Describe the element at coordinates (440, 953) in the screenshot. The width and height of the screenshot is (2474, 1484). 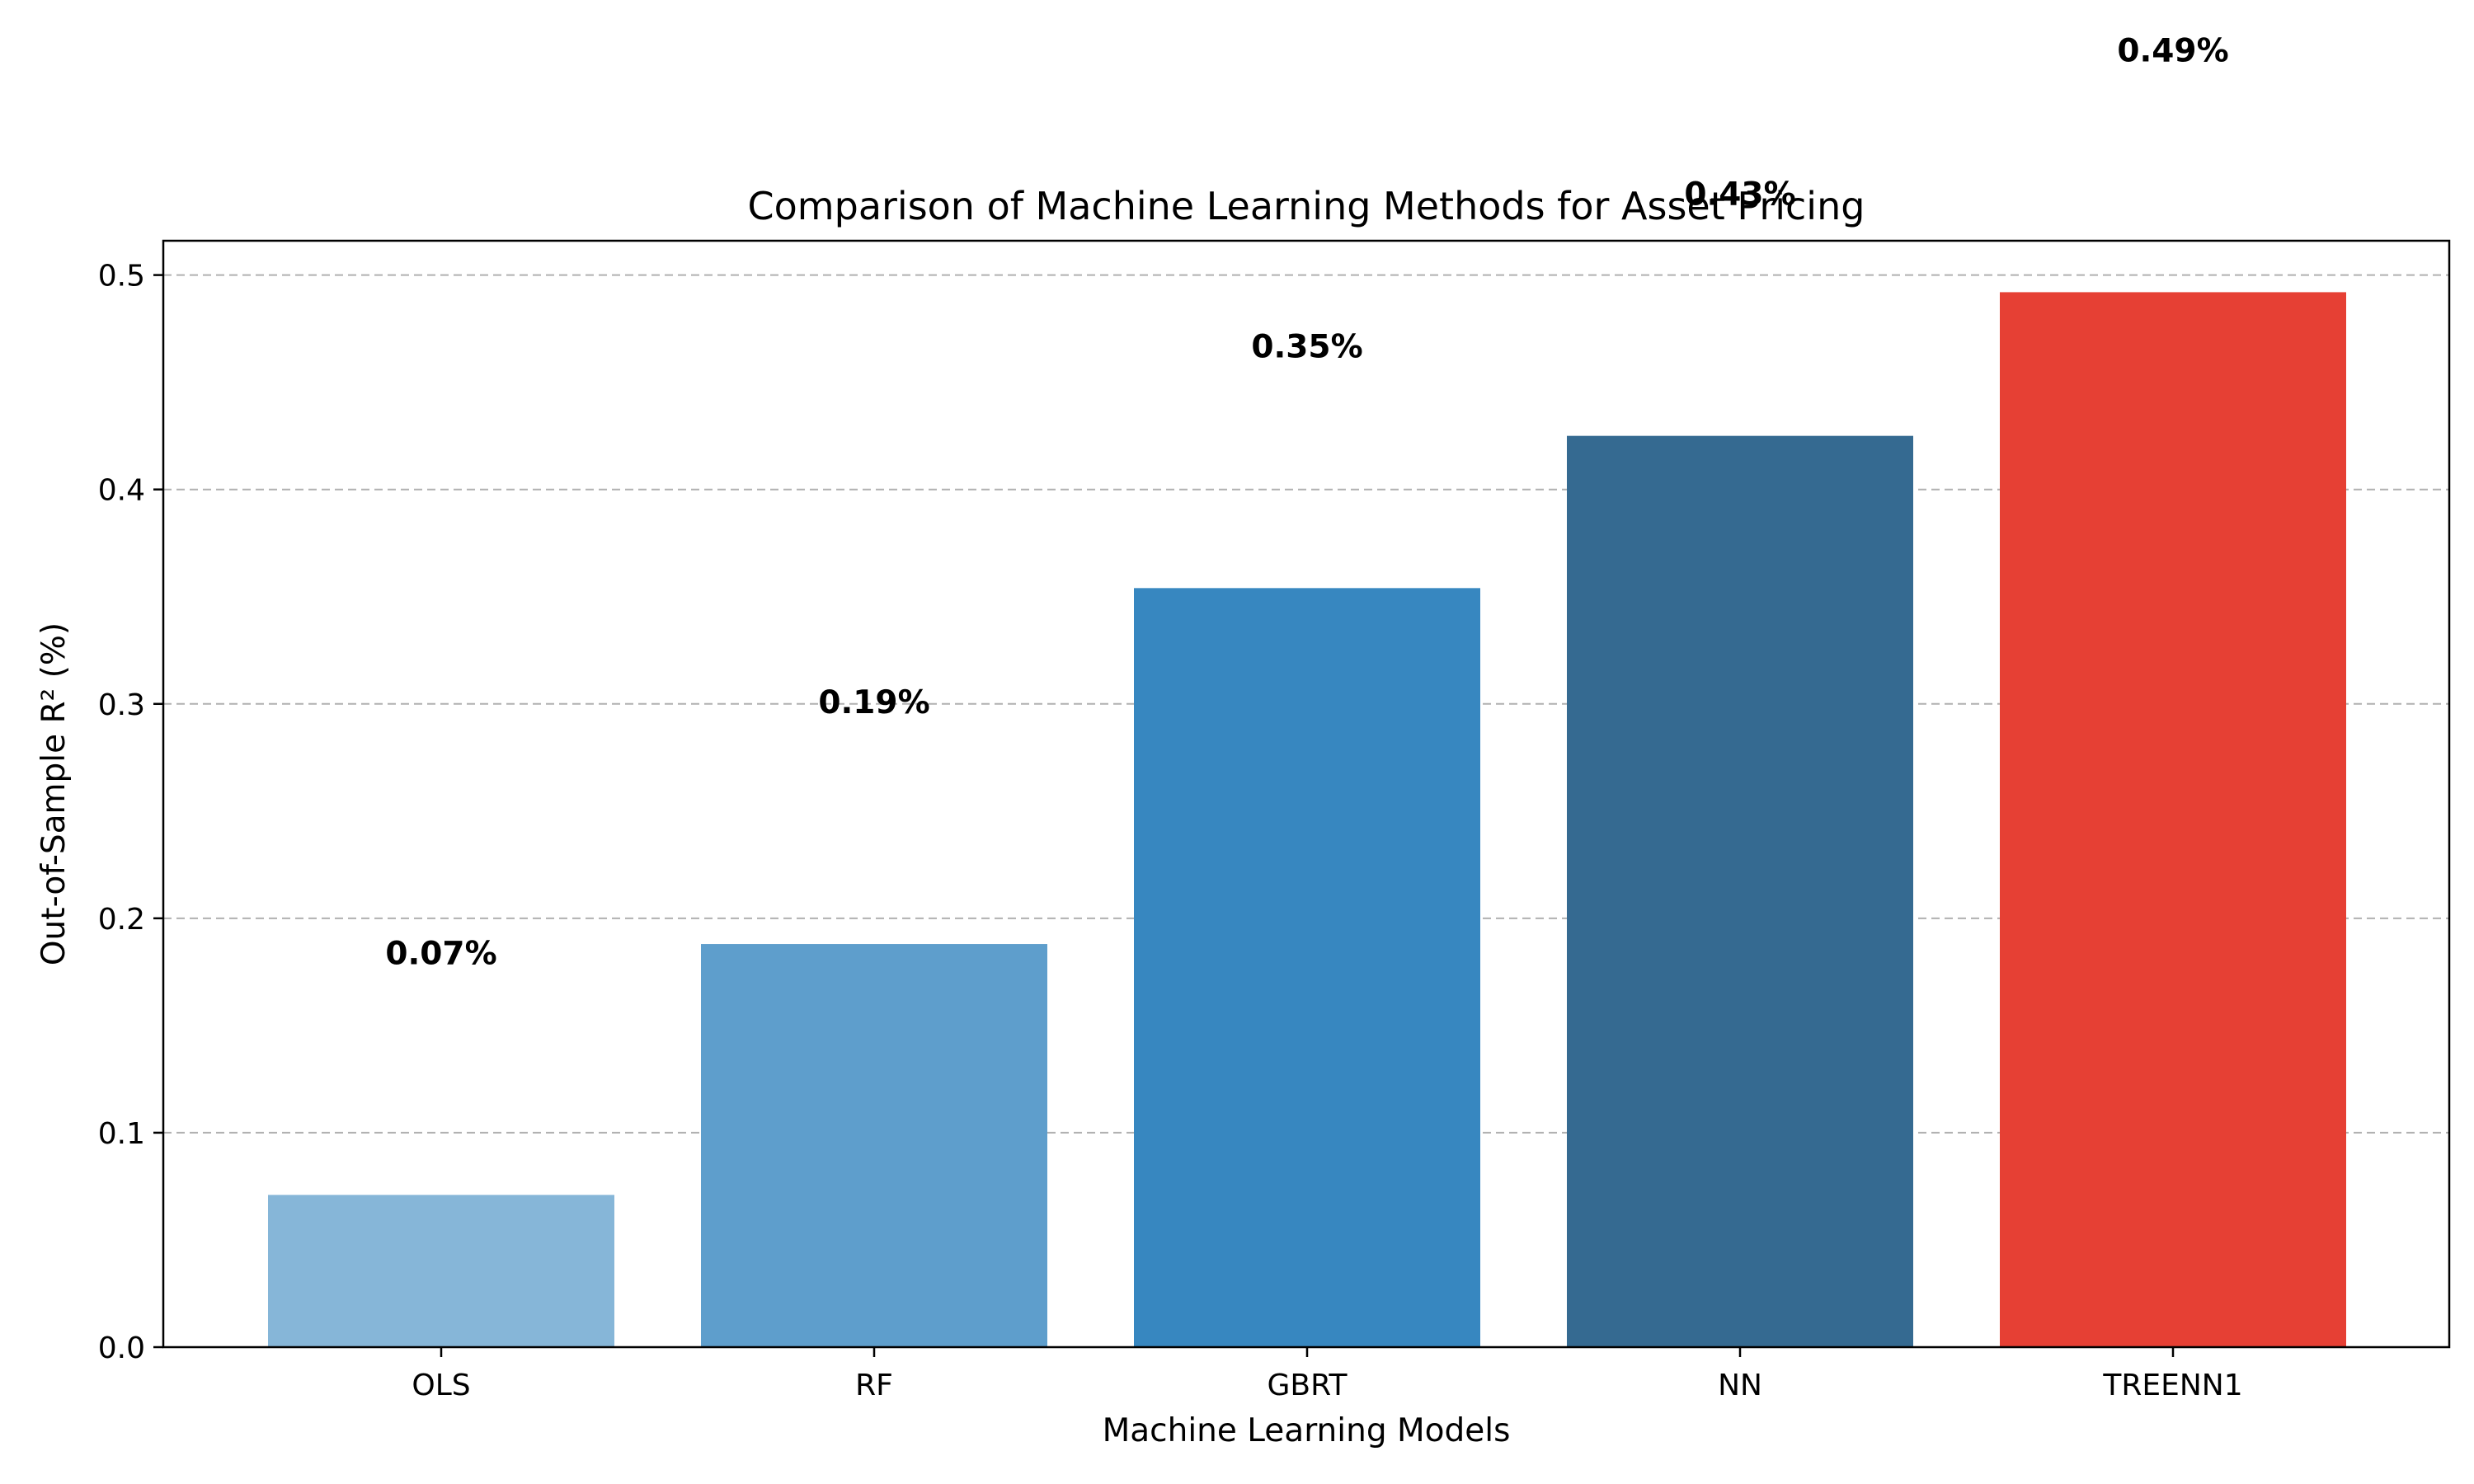
I see `data-label-ols: 0.07%` at that location.